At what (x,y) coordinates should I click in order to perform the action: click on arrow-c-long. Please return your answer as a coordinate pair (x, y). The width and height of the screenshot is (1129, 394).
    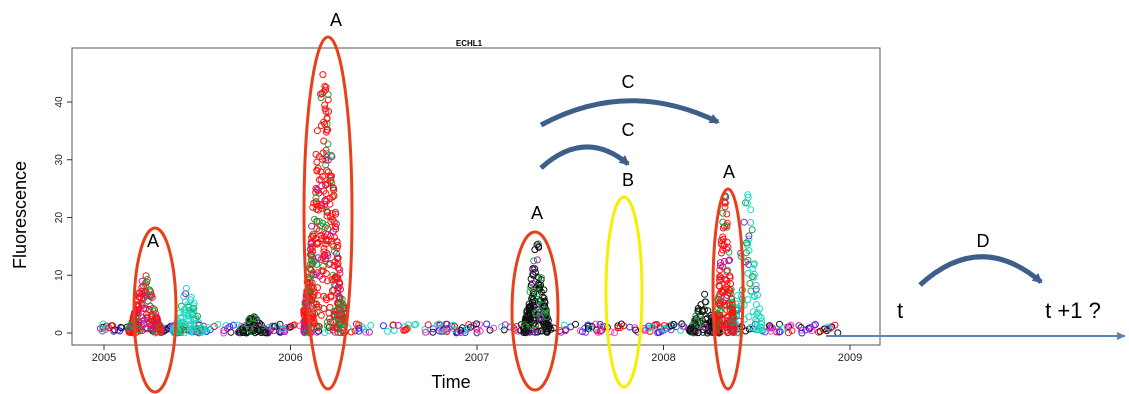
    Looking at the image, I should click on (629, 113).